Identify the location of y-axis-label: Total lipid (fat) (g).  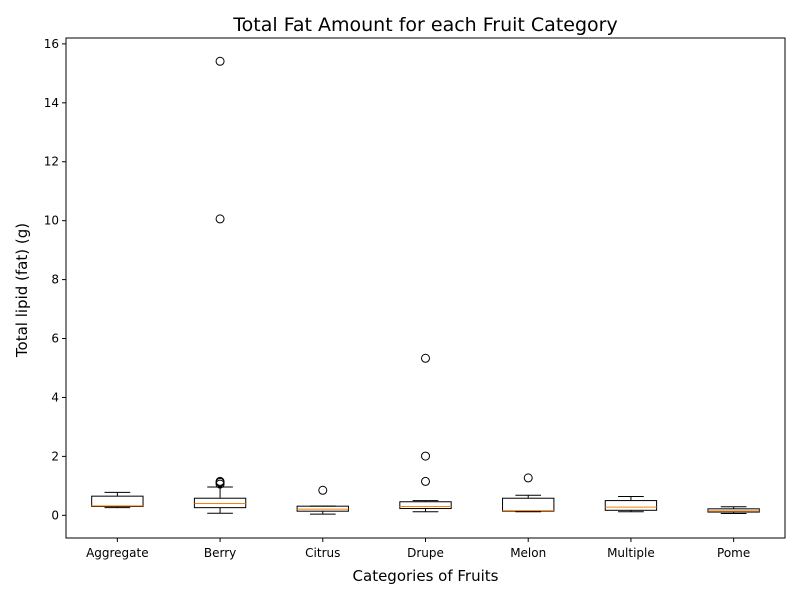
(22, 290).